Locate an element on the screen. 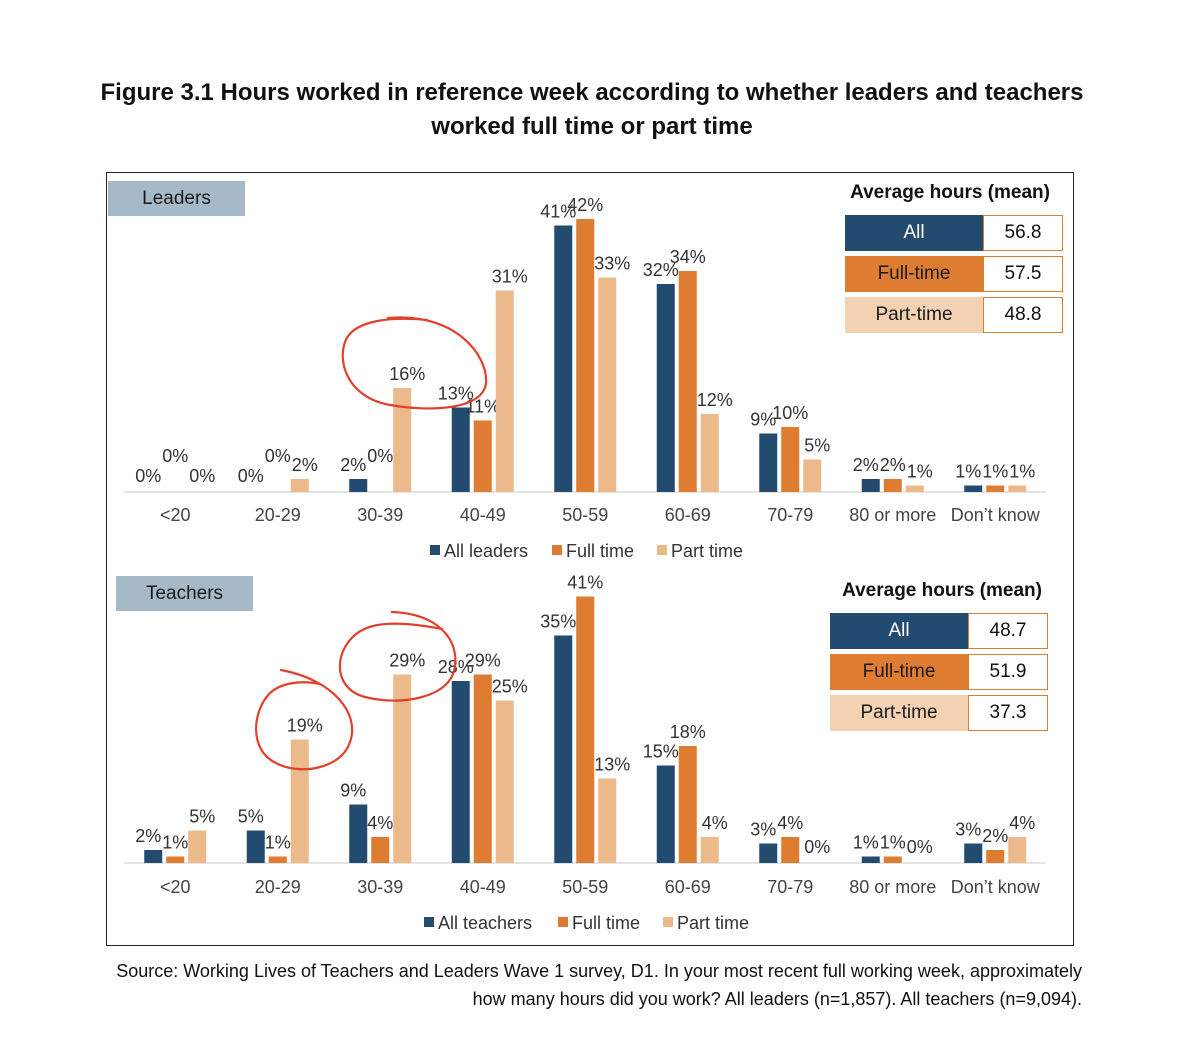  category-label: <20 is located at coordinates (175, 515).